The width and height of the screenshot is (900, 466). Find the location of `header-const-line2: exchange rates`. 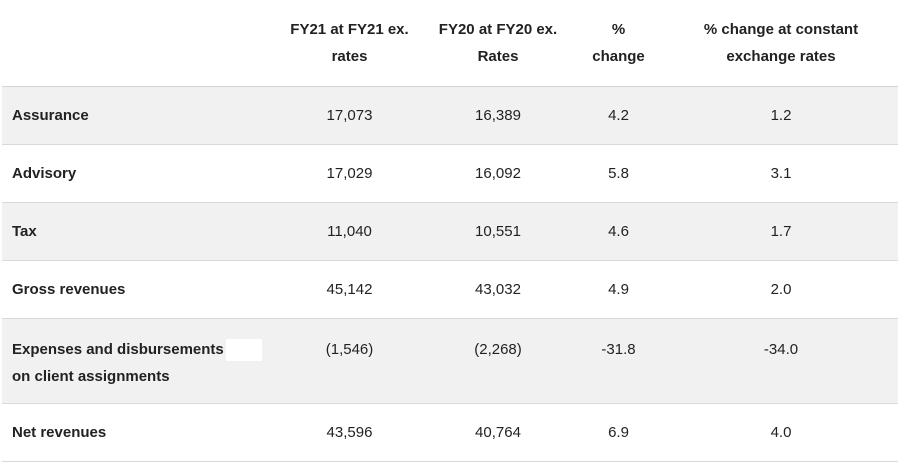

header-const-line2: exchange rates is located at coordinates (781, 56).